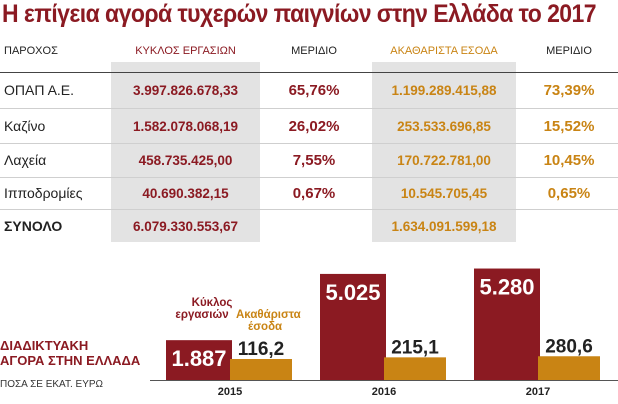 The width and height of the screenshot is (618, 404). I want to click on x-tick-label: 2016, so click(384, 392).